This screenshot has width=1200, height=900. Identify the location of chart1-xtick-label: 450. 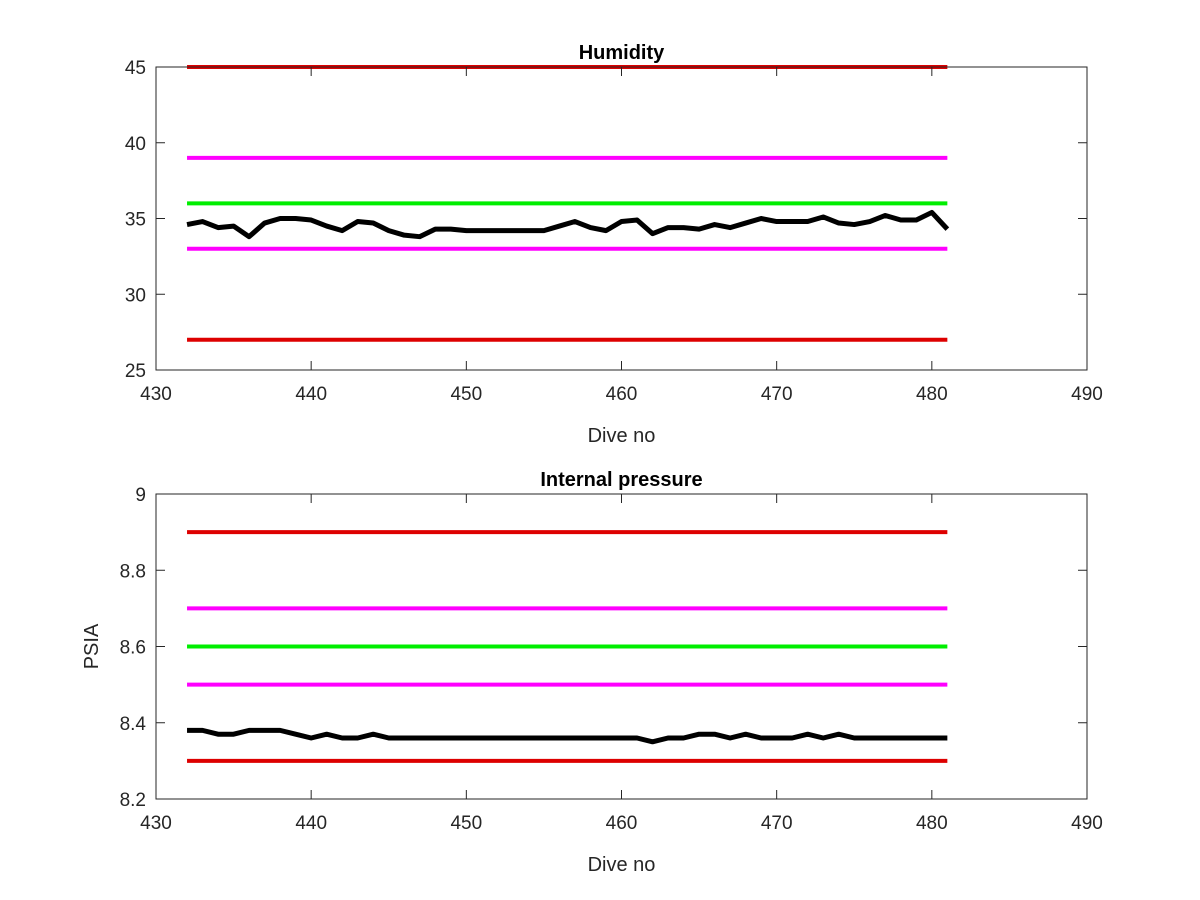
(466, 394).